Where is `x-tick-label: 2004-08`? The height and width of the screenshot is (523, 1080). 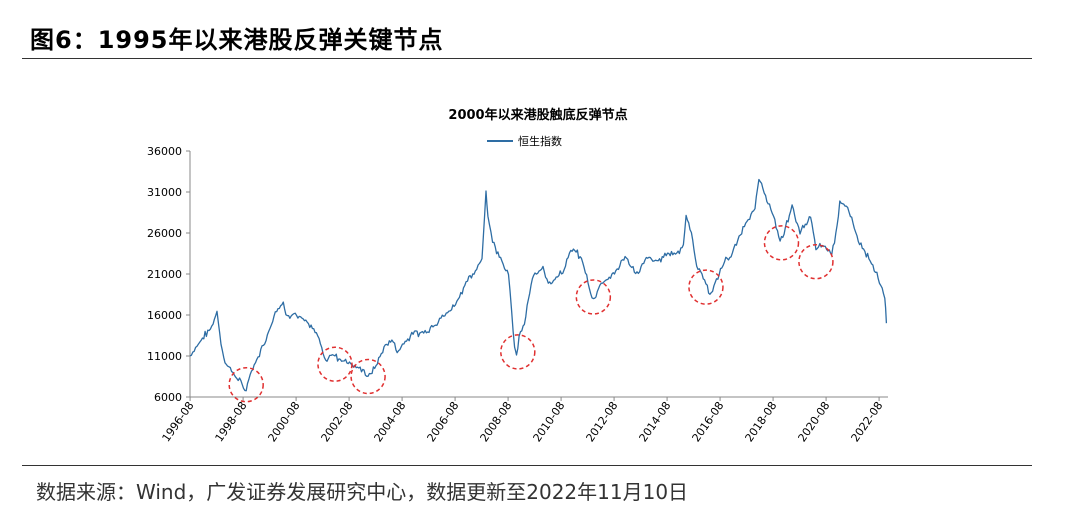
x-tick-label: 2004-08 is located at coordinates (390, 421).